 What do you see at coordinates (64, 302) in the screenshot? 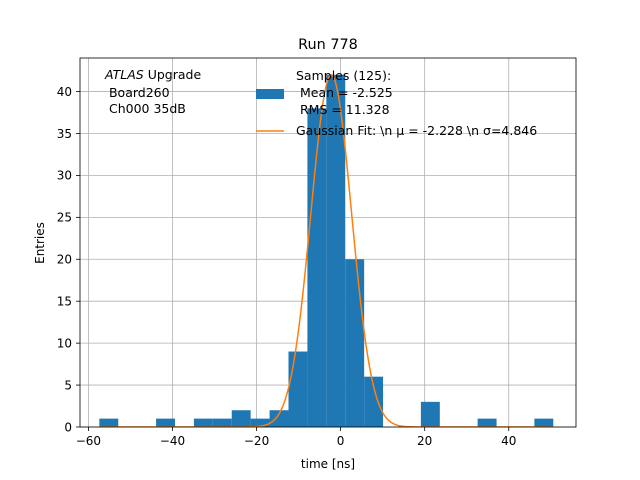
I see `y-tick-label: 15` at bounding box center [64, 302].